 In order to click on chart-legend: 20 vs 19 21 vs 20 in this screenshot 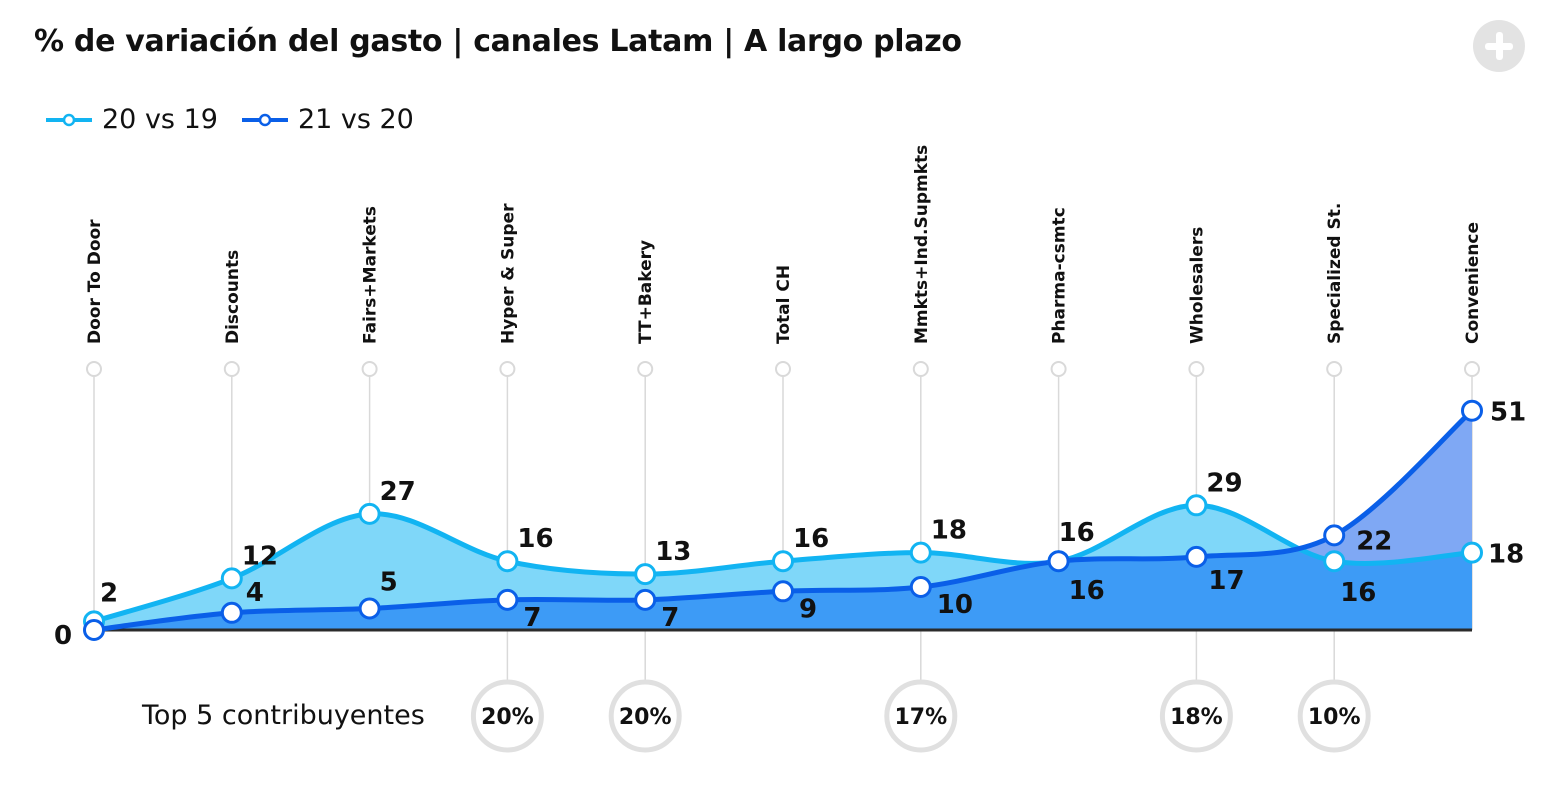, I will do `click(240, 119)`.